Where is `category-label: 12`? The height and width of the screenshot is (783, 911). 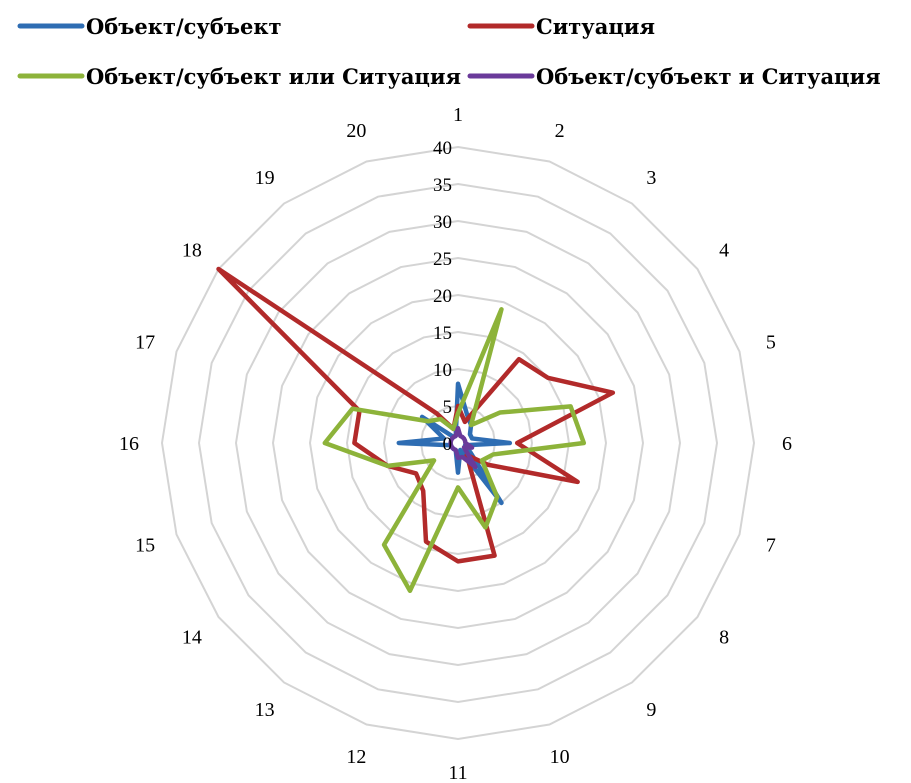
category-label: 12 is located at coordinates (356, 757).